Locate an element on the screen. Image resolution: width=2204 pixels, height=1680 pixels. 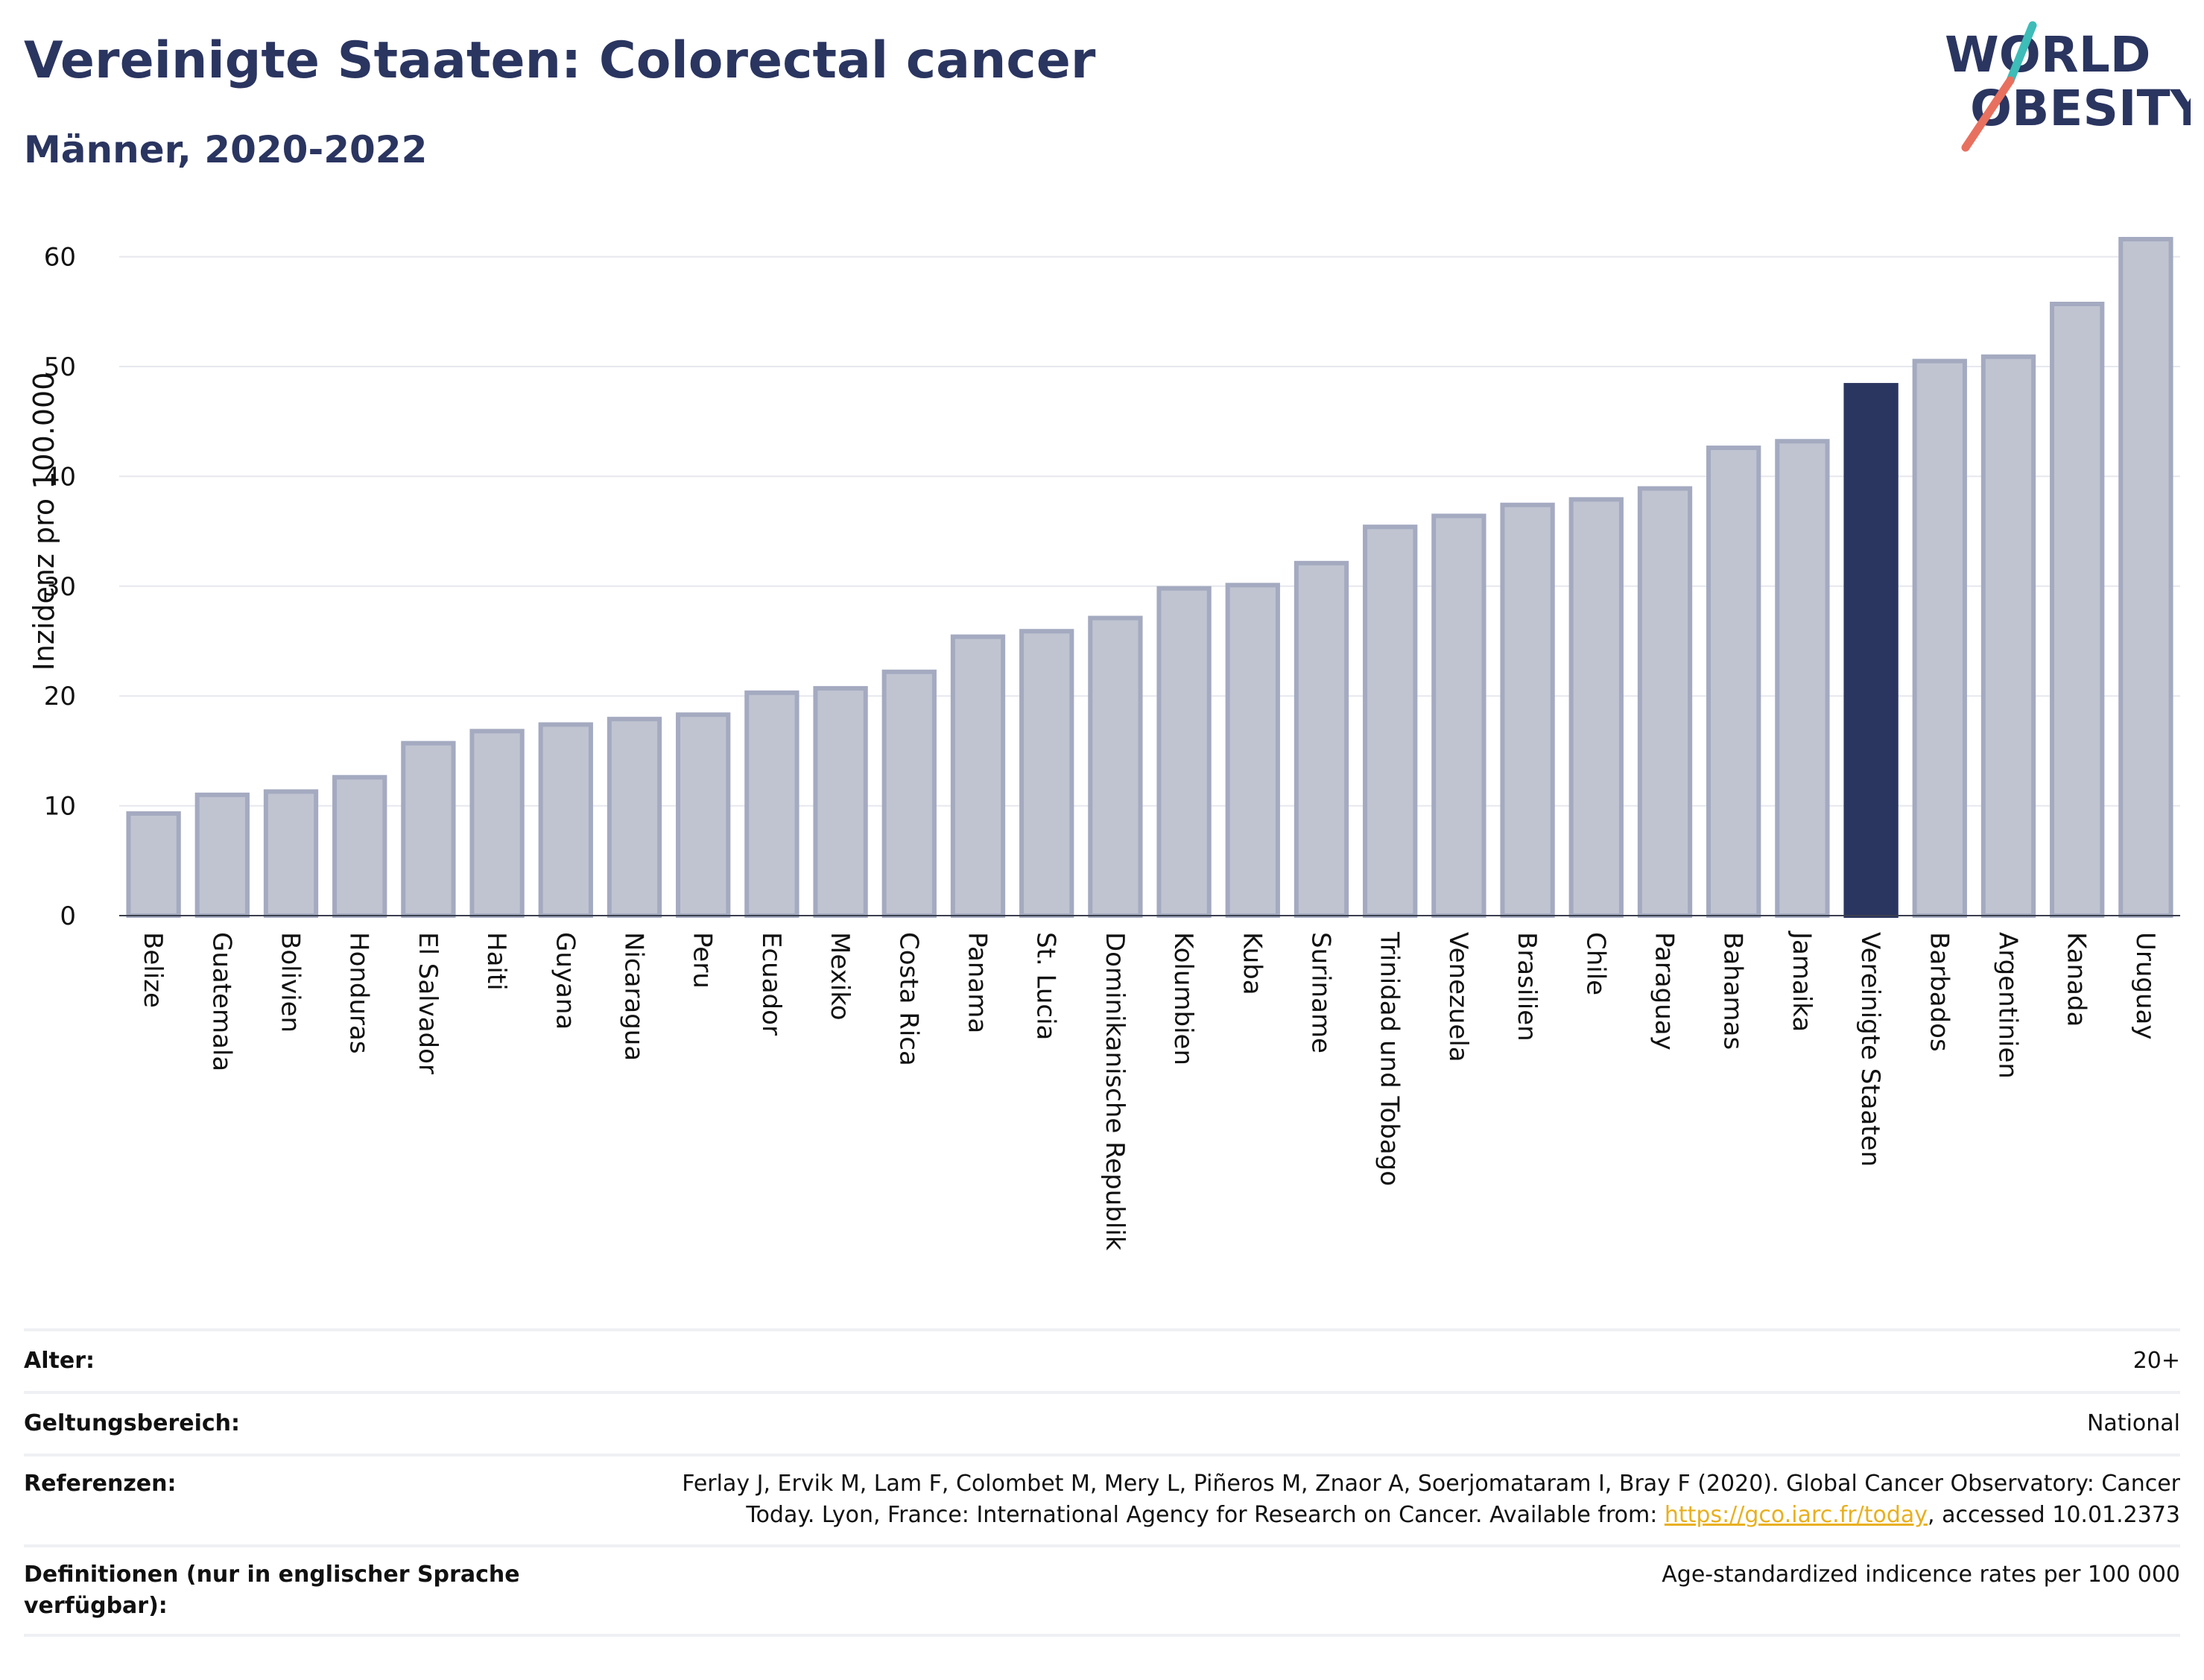
x-category-label: Uruguay is located at coordinates (2145, 986).